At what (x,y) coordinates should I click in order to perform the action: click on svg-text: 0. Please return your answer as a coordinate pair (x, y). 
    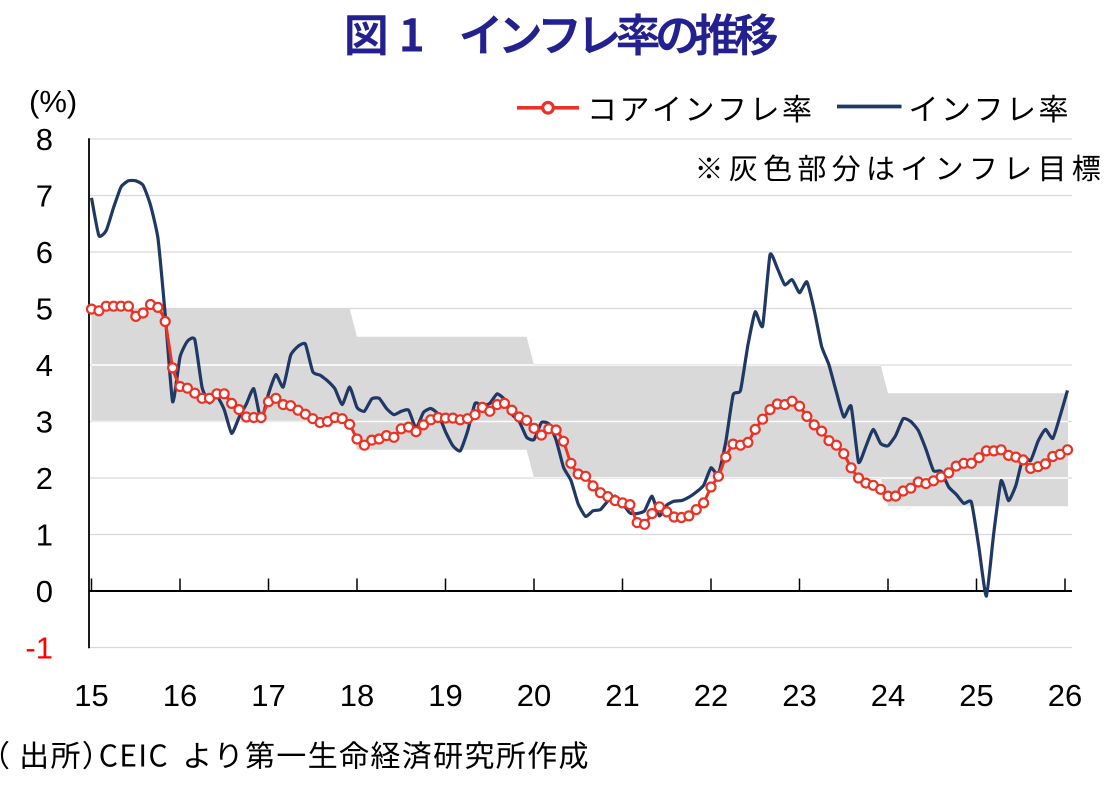
    Looking at the image, I should click on (44, 591).